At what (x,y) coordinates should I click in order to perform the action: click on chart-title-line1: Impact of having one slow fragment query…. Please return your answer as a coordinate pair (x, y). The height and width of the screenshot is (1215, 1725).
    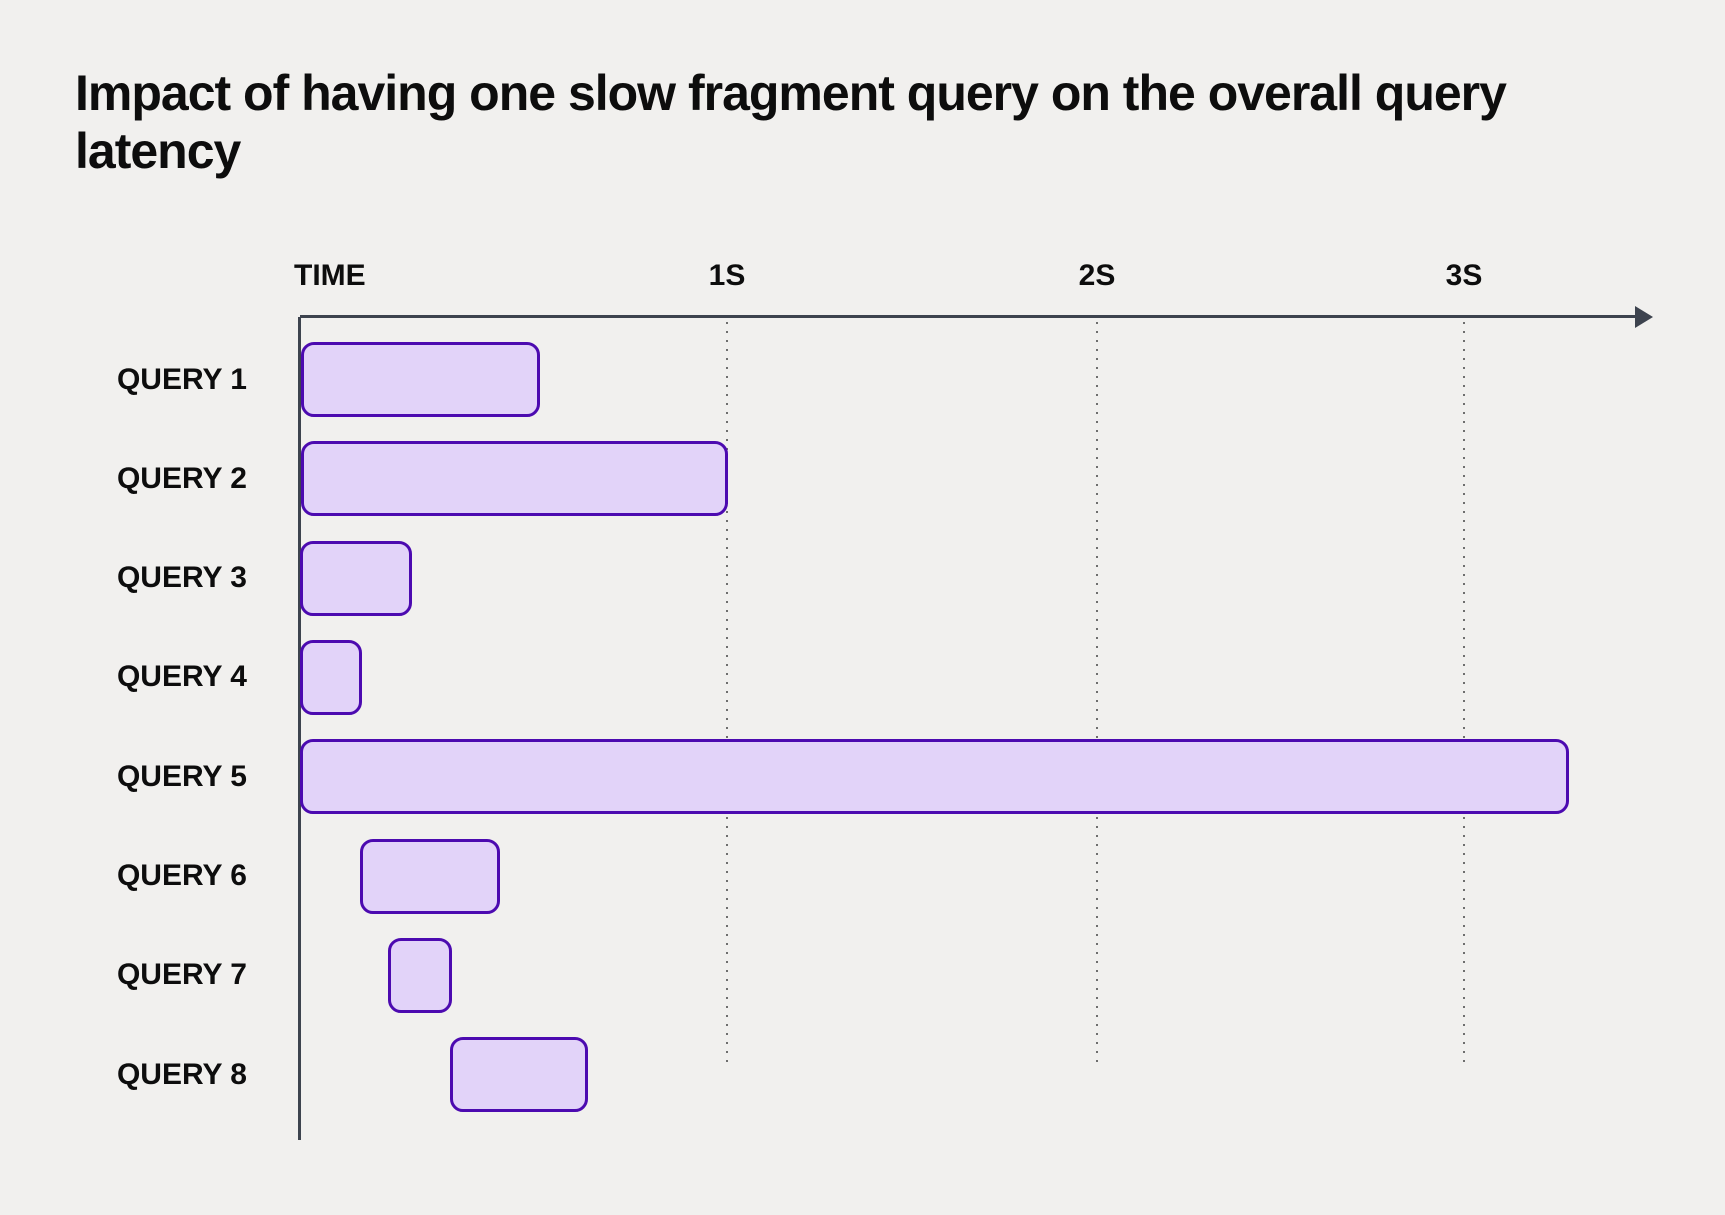
    Looking at the image, I should click on (791, 93).